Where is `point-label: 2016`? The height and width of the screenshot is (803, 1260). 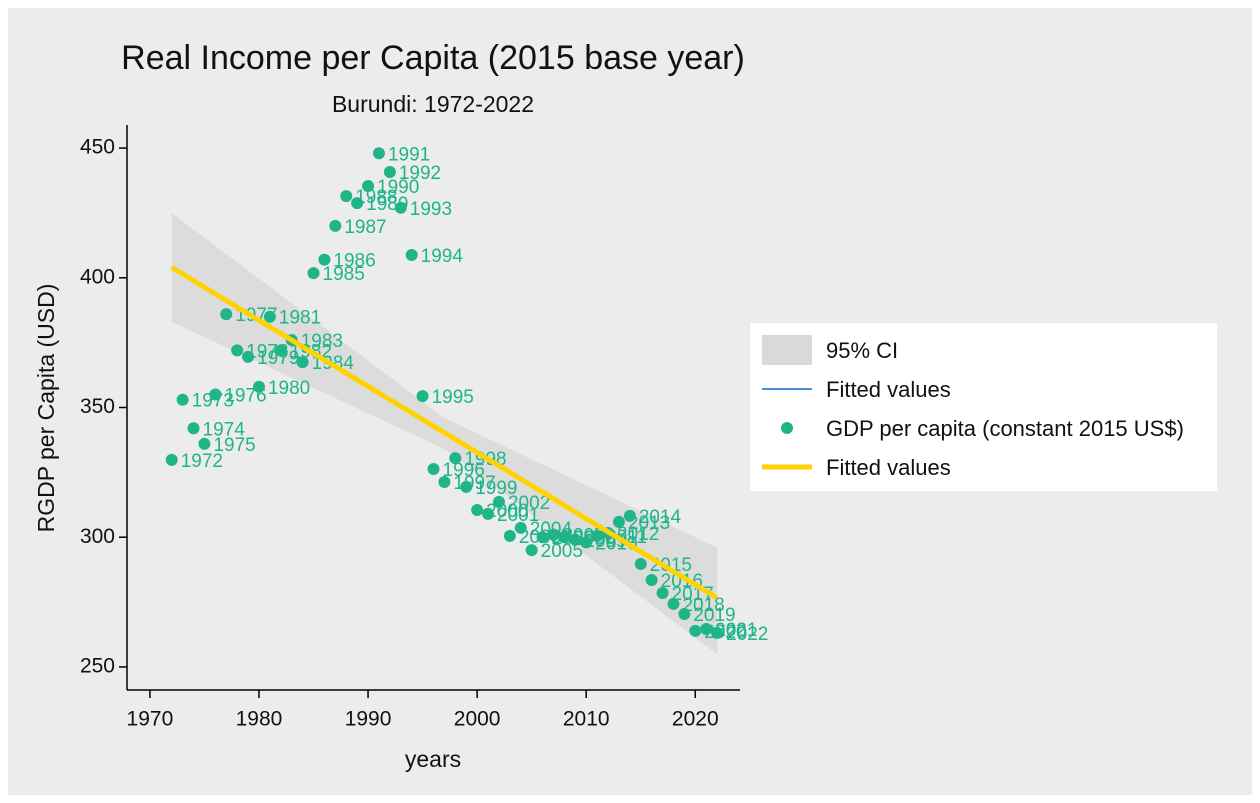
point-label: 2016 is located at coordinates (682, 581).